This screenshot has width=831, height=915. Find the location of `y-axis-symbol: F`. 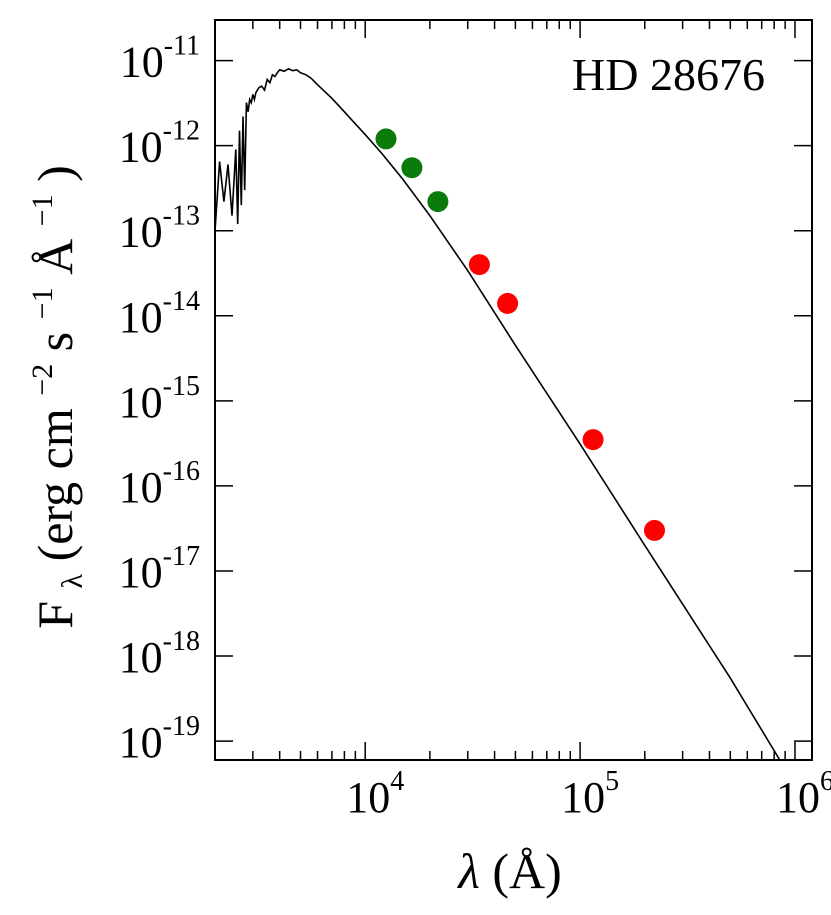

y-axis-symbol: F is located at coordinates (55, 615).